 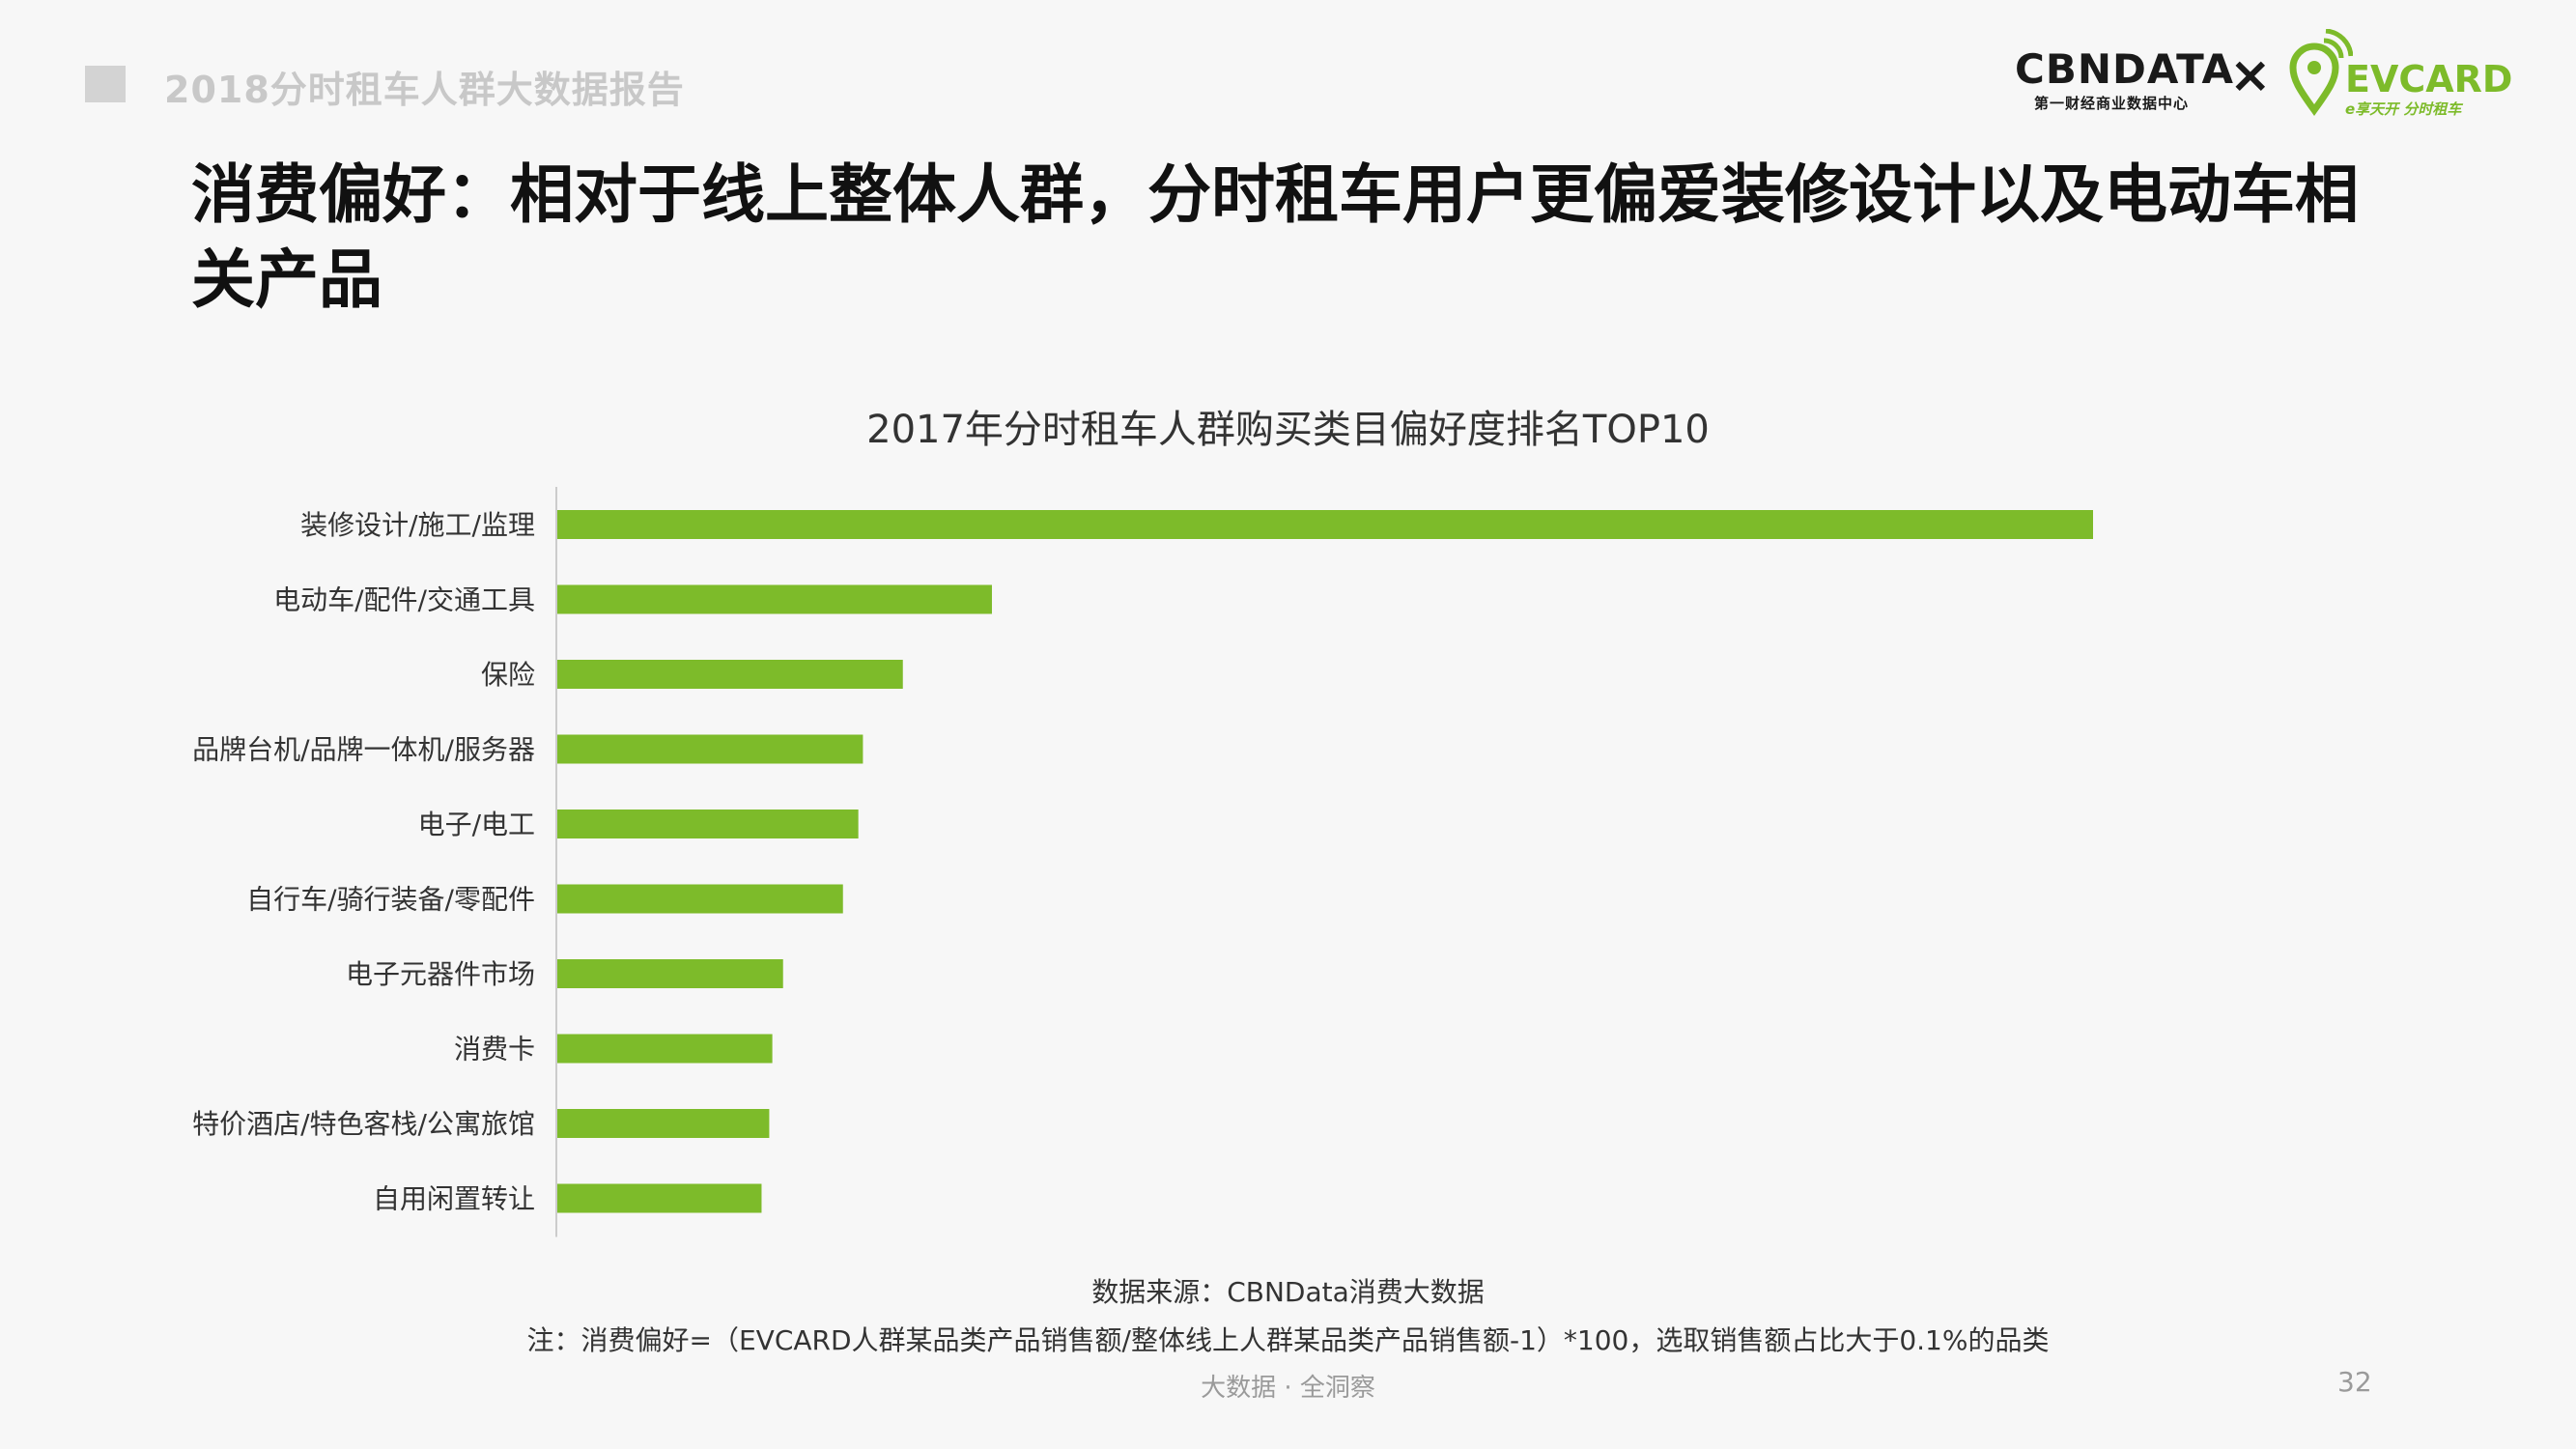 What do you see at coordinates (404, 600) in the screenshot?
I see `category-label: 电动车/配件/交通工具` at bounding box center [404, 600].